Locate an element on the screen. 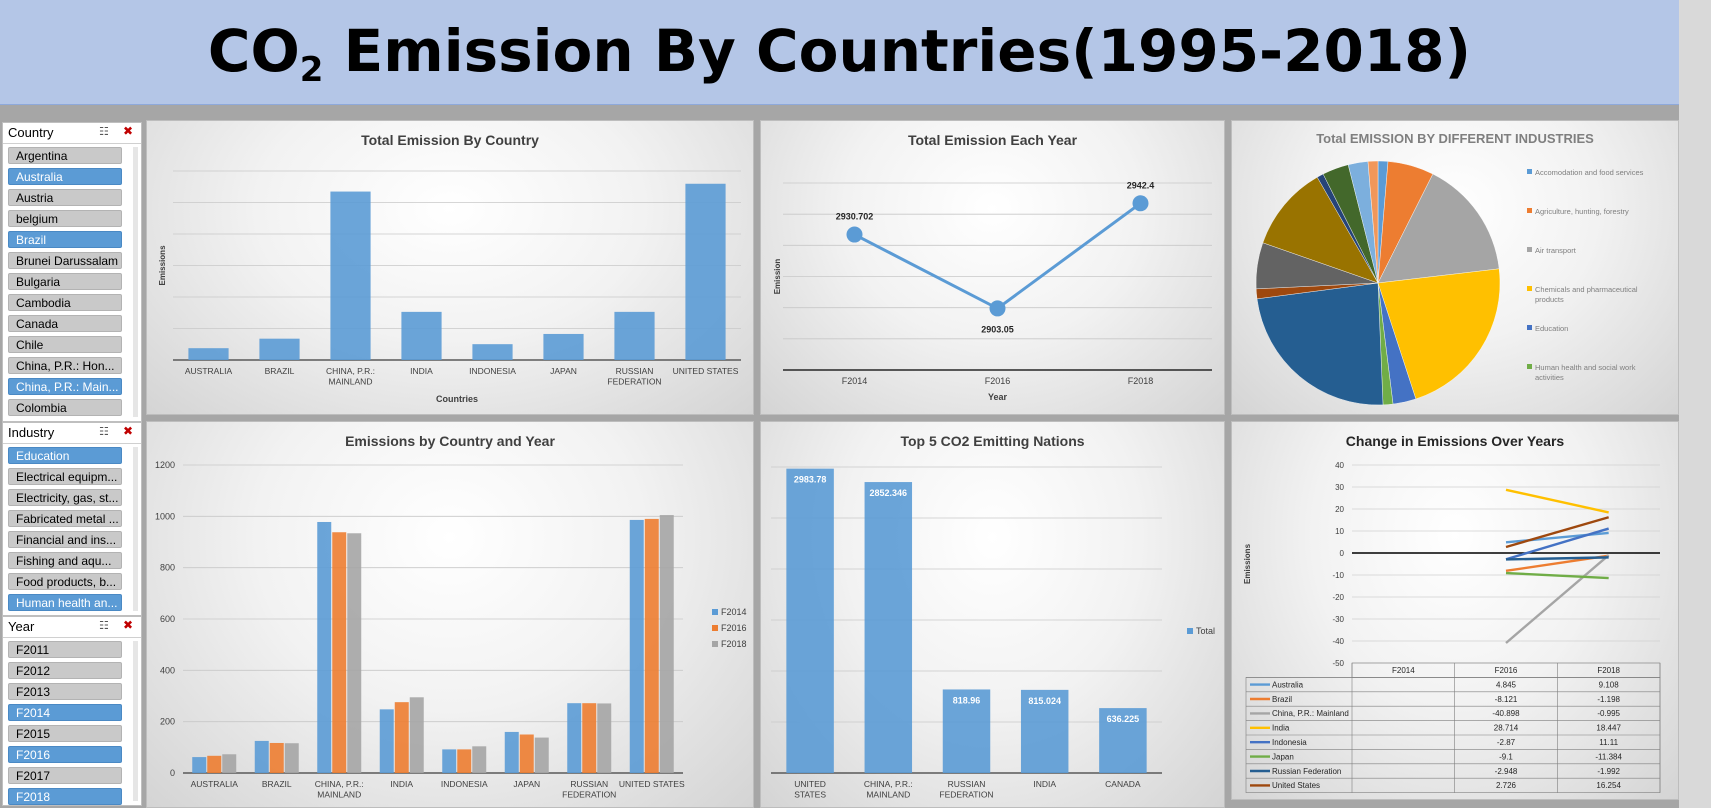 The image size is (1711, 808). y-tick-label: 1000 is located at coordinates (165, 516).